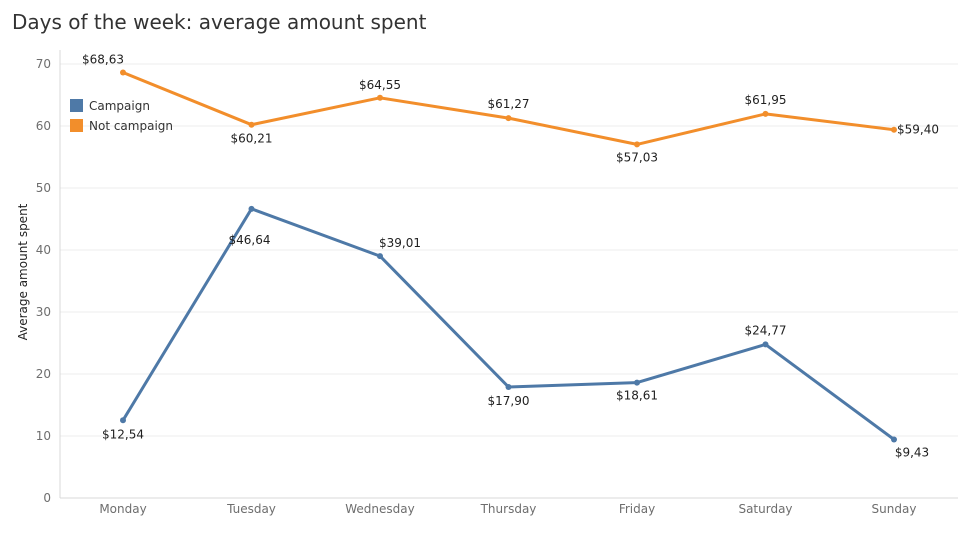 This screenshot has width=973, height=549. What do you see at coordinates (251, 509) in the screenshot?
I see `x-tick-label: Tuesday` at bounding box center [251, 509].